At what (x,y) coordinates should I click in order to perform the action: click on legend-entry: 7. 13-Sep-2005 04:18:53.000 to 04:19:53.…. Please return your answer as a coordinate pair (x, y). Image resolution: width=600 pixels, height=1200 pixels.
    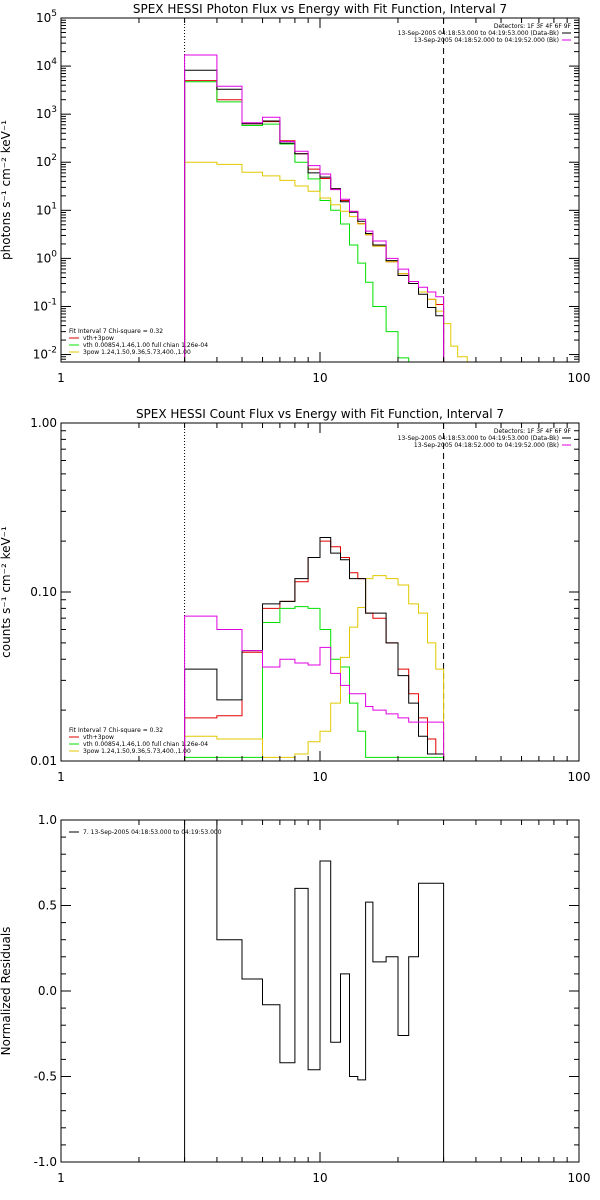
    Looking at the image, I should click on (152, 832).